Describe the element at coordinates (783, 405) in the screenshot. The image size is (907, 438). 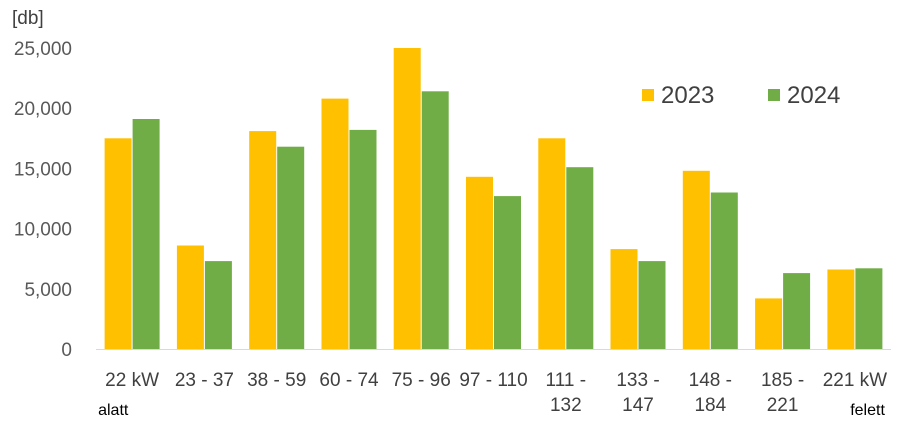
I see `x-category-label-line2: 221` at that location.